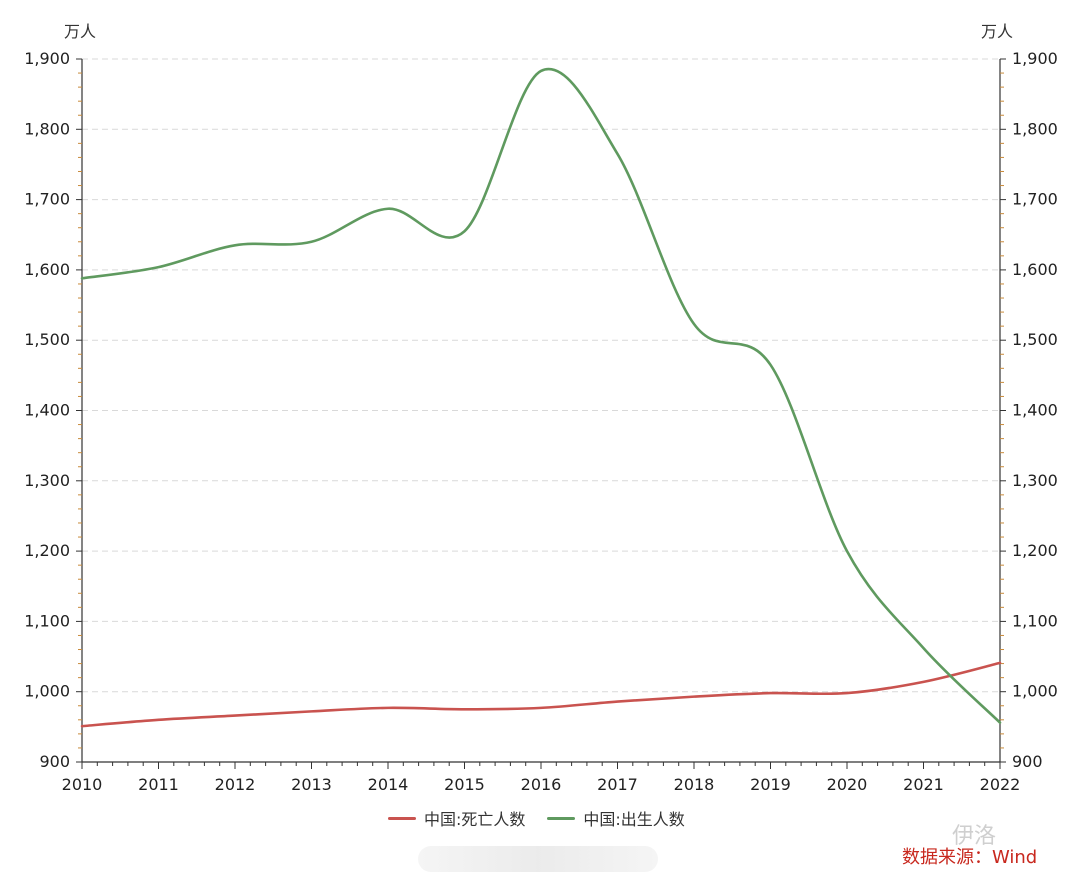 The height and width of the screenshot is (882, 1080). I want to click on legend-label-deaths: 中国:死亡人数, so click(475, 819).